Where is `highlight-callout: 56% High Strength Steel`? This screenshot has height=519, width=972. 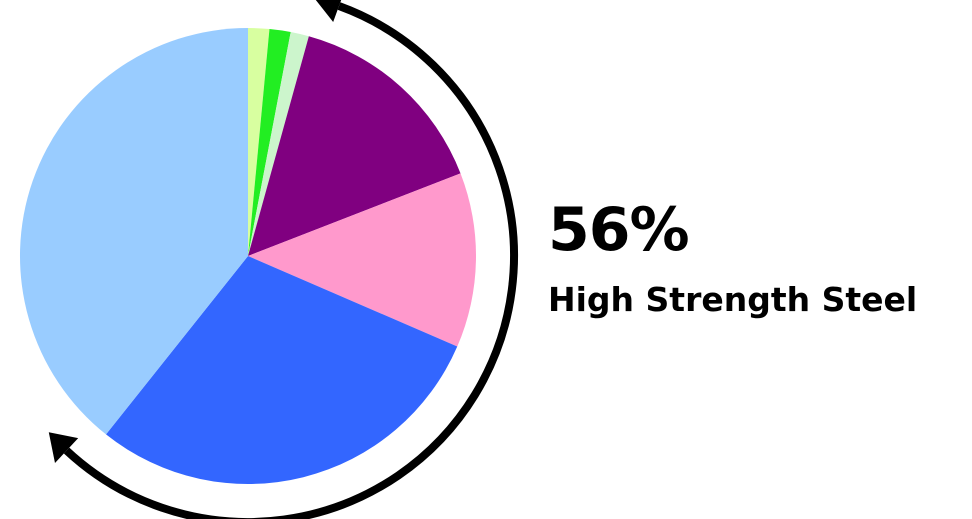 highlight-callout: 56% High Strength Steel is located at coordinates (732, 259).